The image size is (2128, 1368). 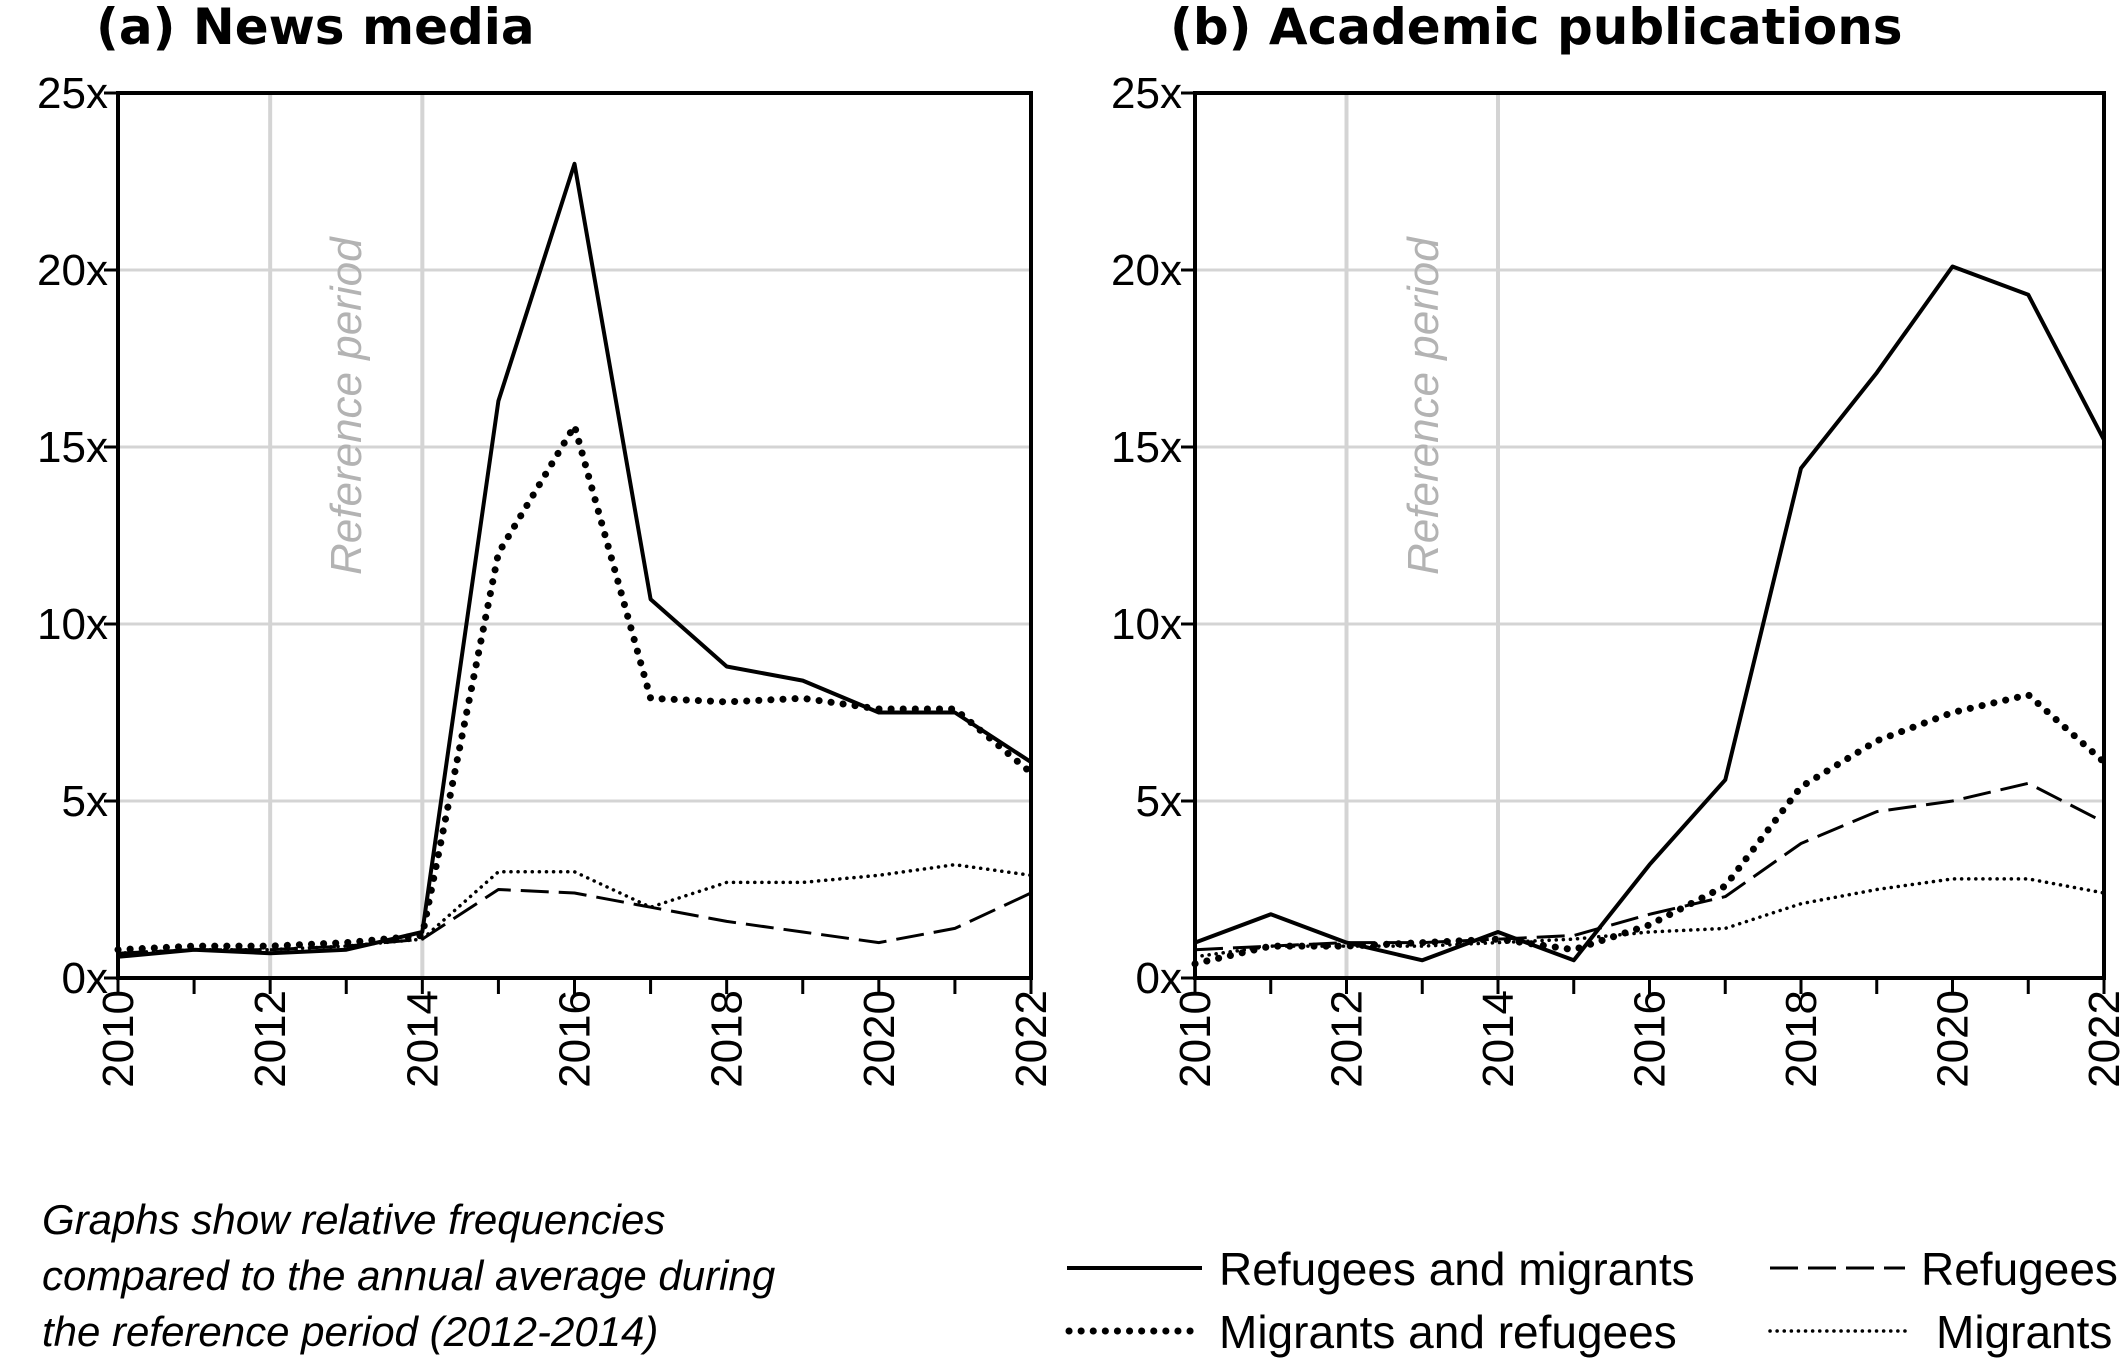 What do you see at coordinates (77, 536) in the screenshot?
I see `panel-a-y-ticks: 0x 5x 10x 15x 20x 25x` at bounding box center [77, 536].